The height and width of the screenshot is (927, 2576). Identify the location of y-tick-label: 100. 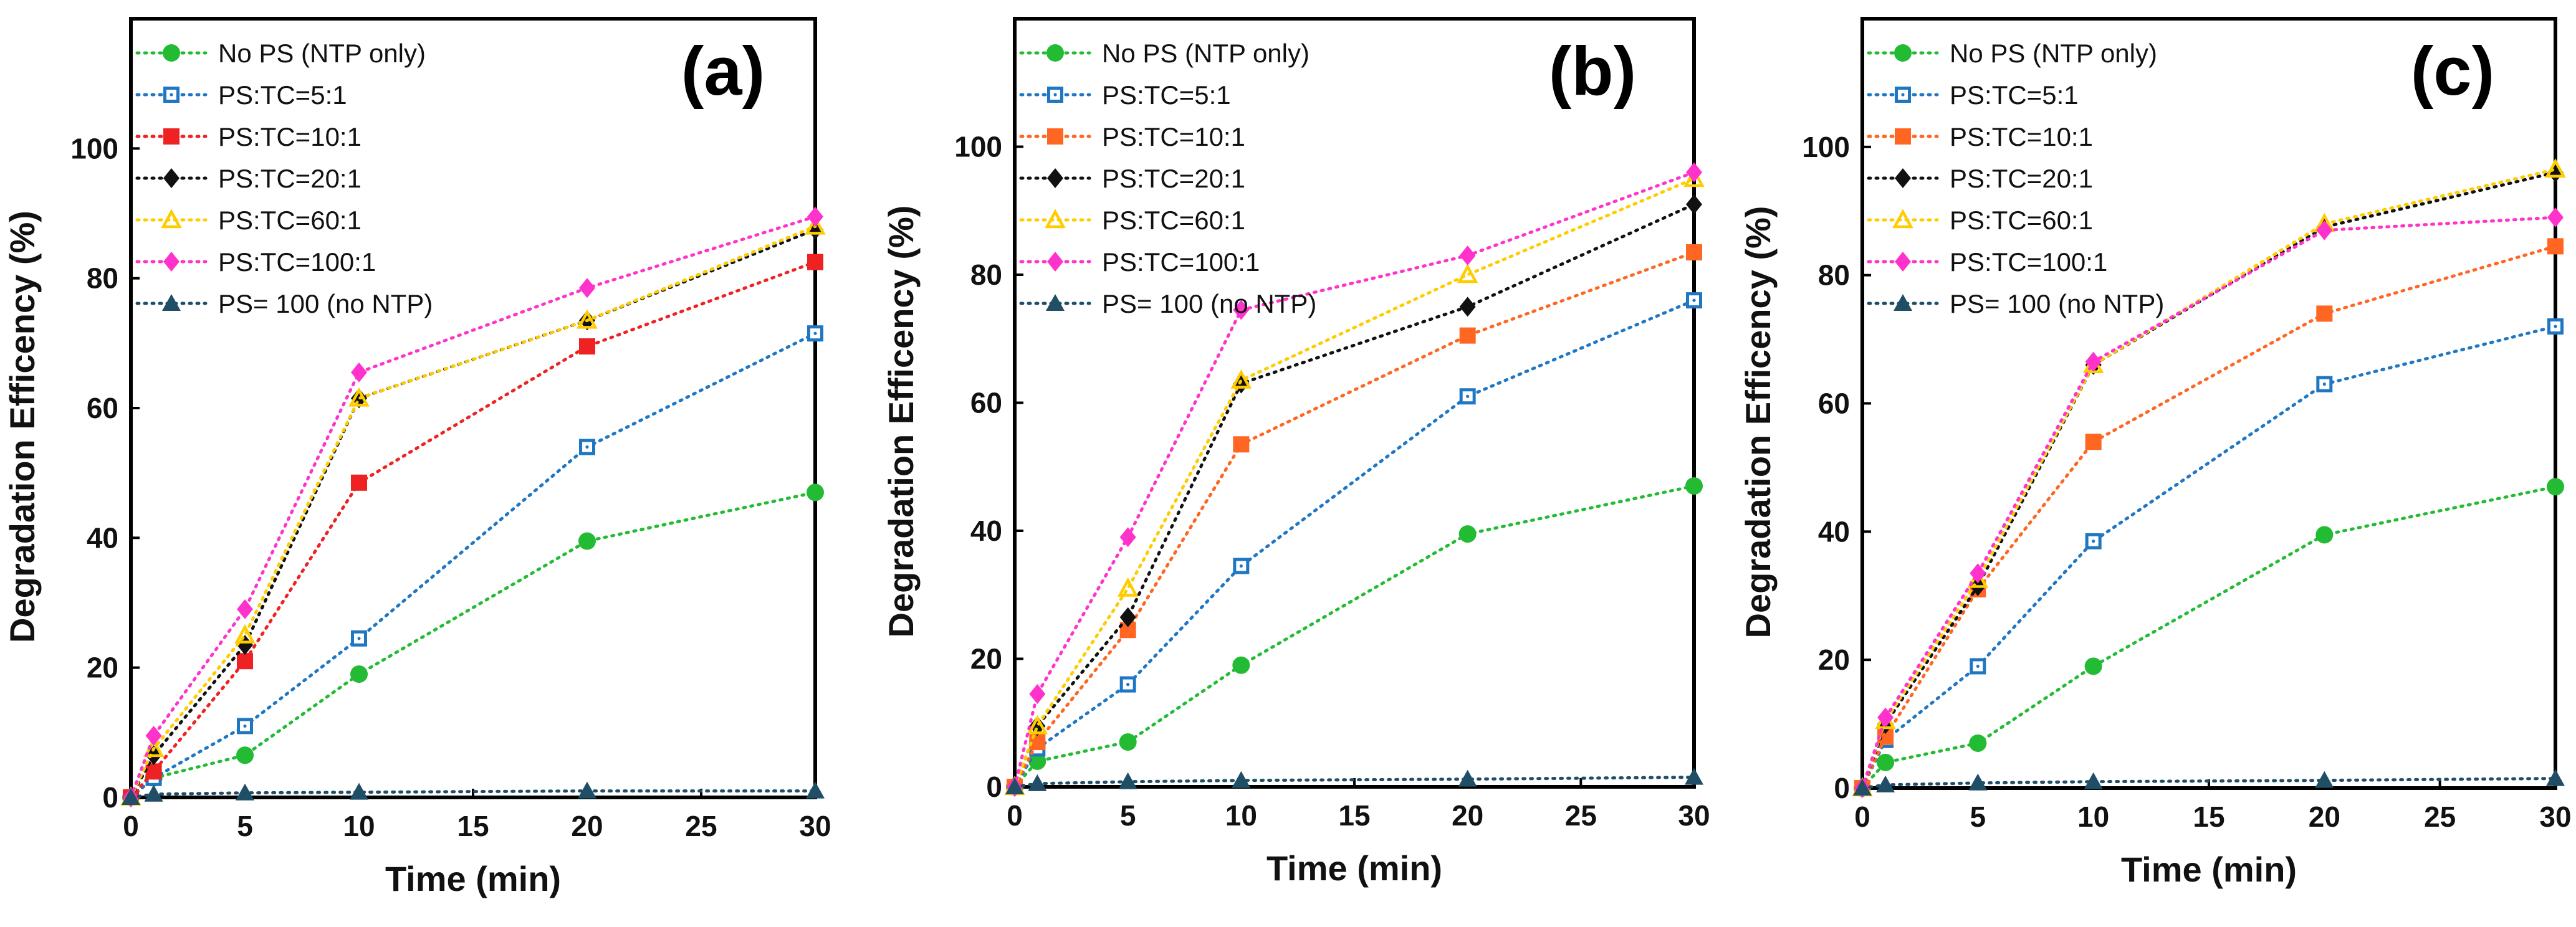
(94, 148).